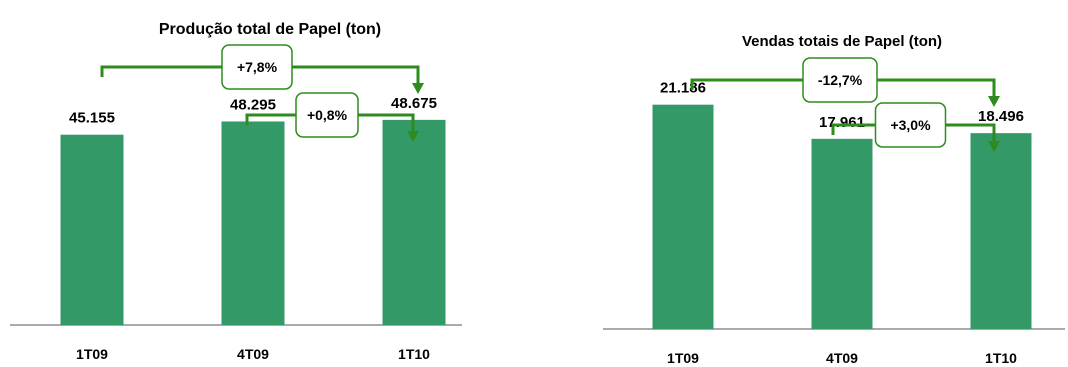 The image size is (1068, 367). Describe the element at coordinates (92, 118) in the screenshot. I see `data-label: 45.155` at that location.